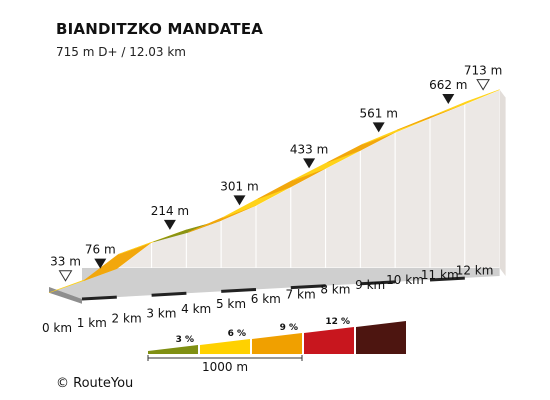 Image resolution: width=550 pixels, height=400 pixels. What do you see at coordinates (160, 29) in the screenshot?
I see `chart-title: BIANDITZKO MANDATEA` at bounding box center [160, 29].